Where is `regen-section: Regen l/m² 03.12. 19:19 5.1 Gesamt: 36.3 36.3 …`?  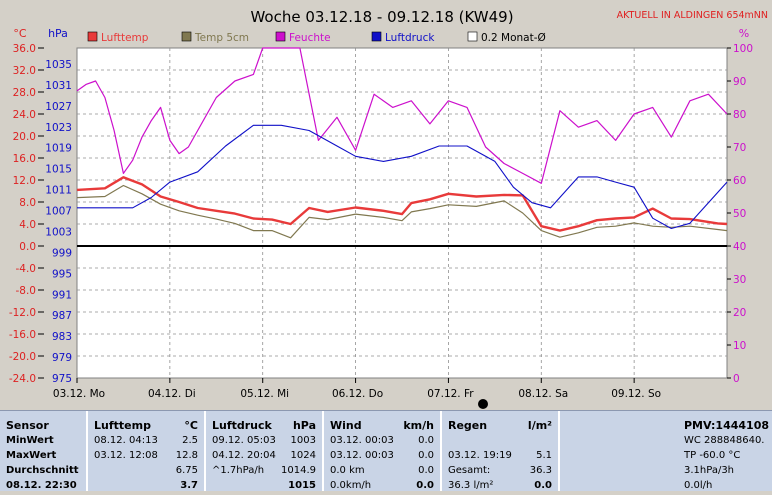 regen-section: Regen l/m² 03.12. 19:19 5.1 Gesamt: 36.3 36.3 … is located at coordinates (501, 451).